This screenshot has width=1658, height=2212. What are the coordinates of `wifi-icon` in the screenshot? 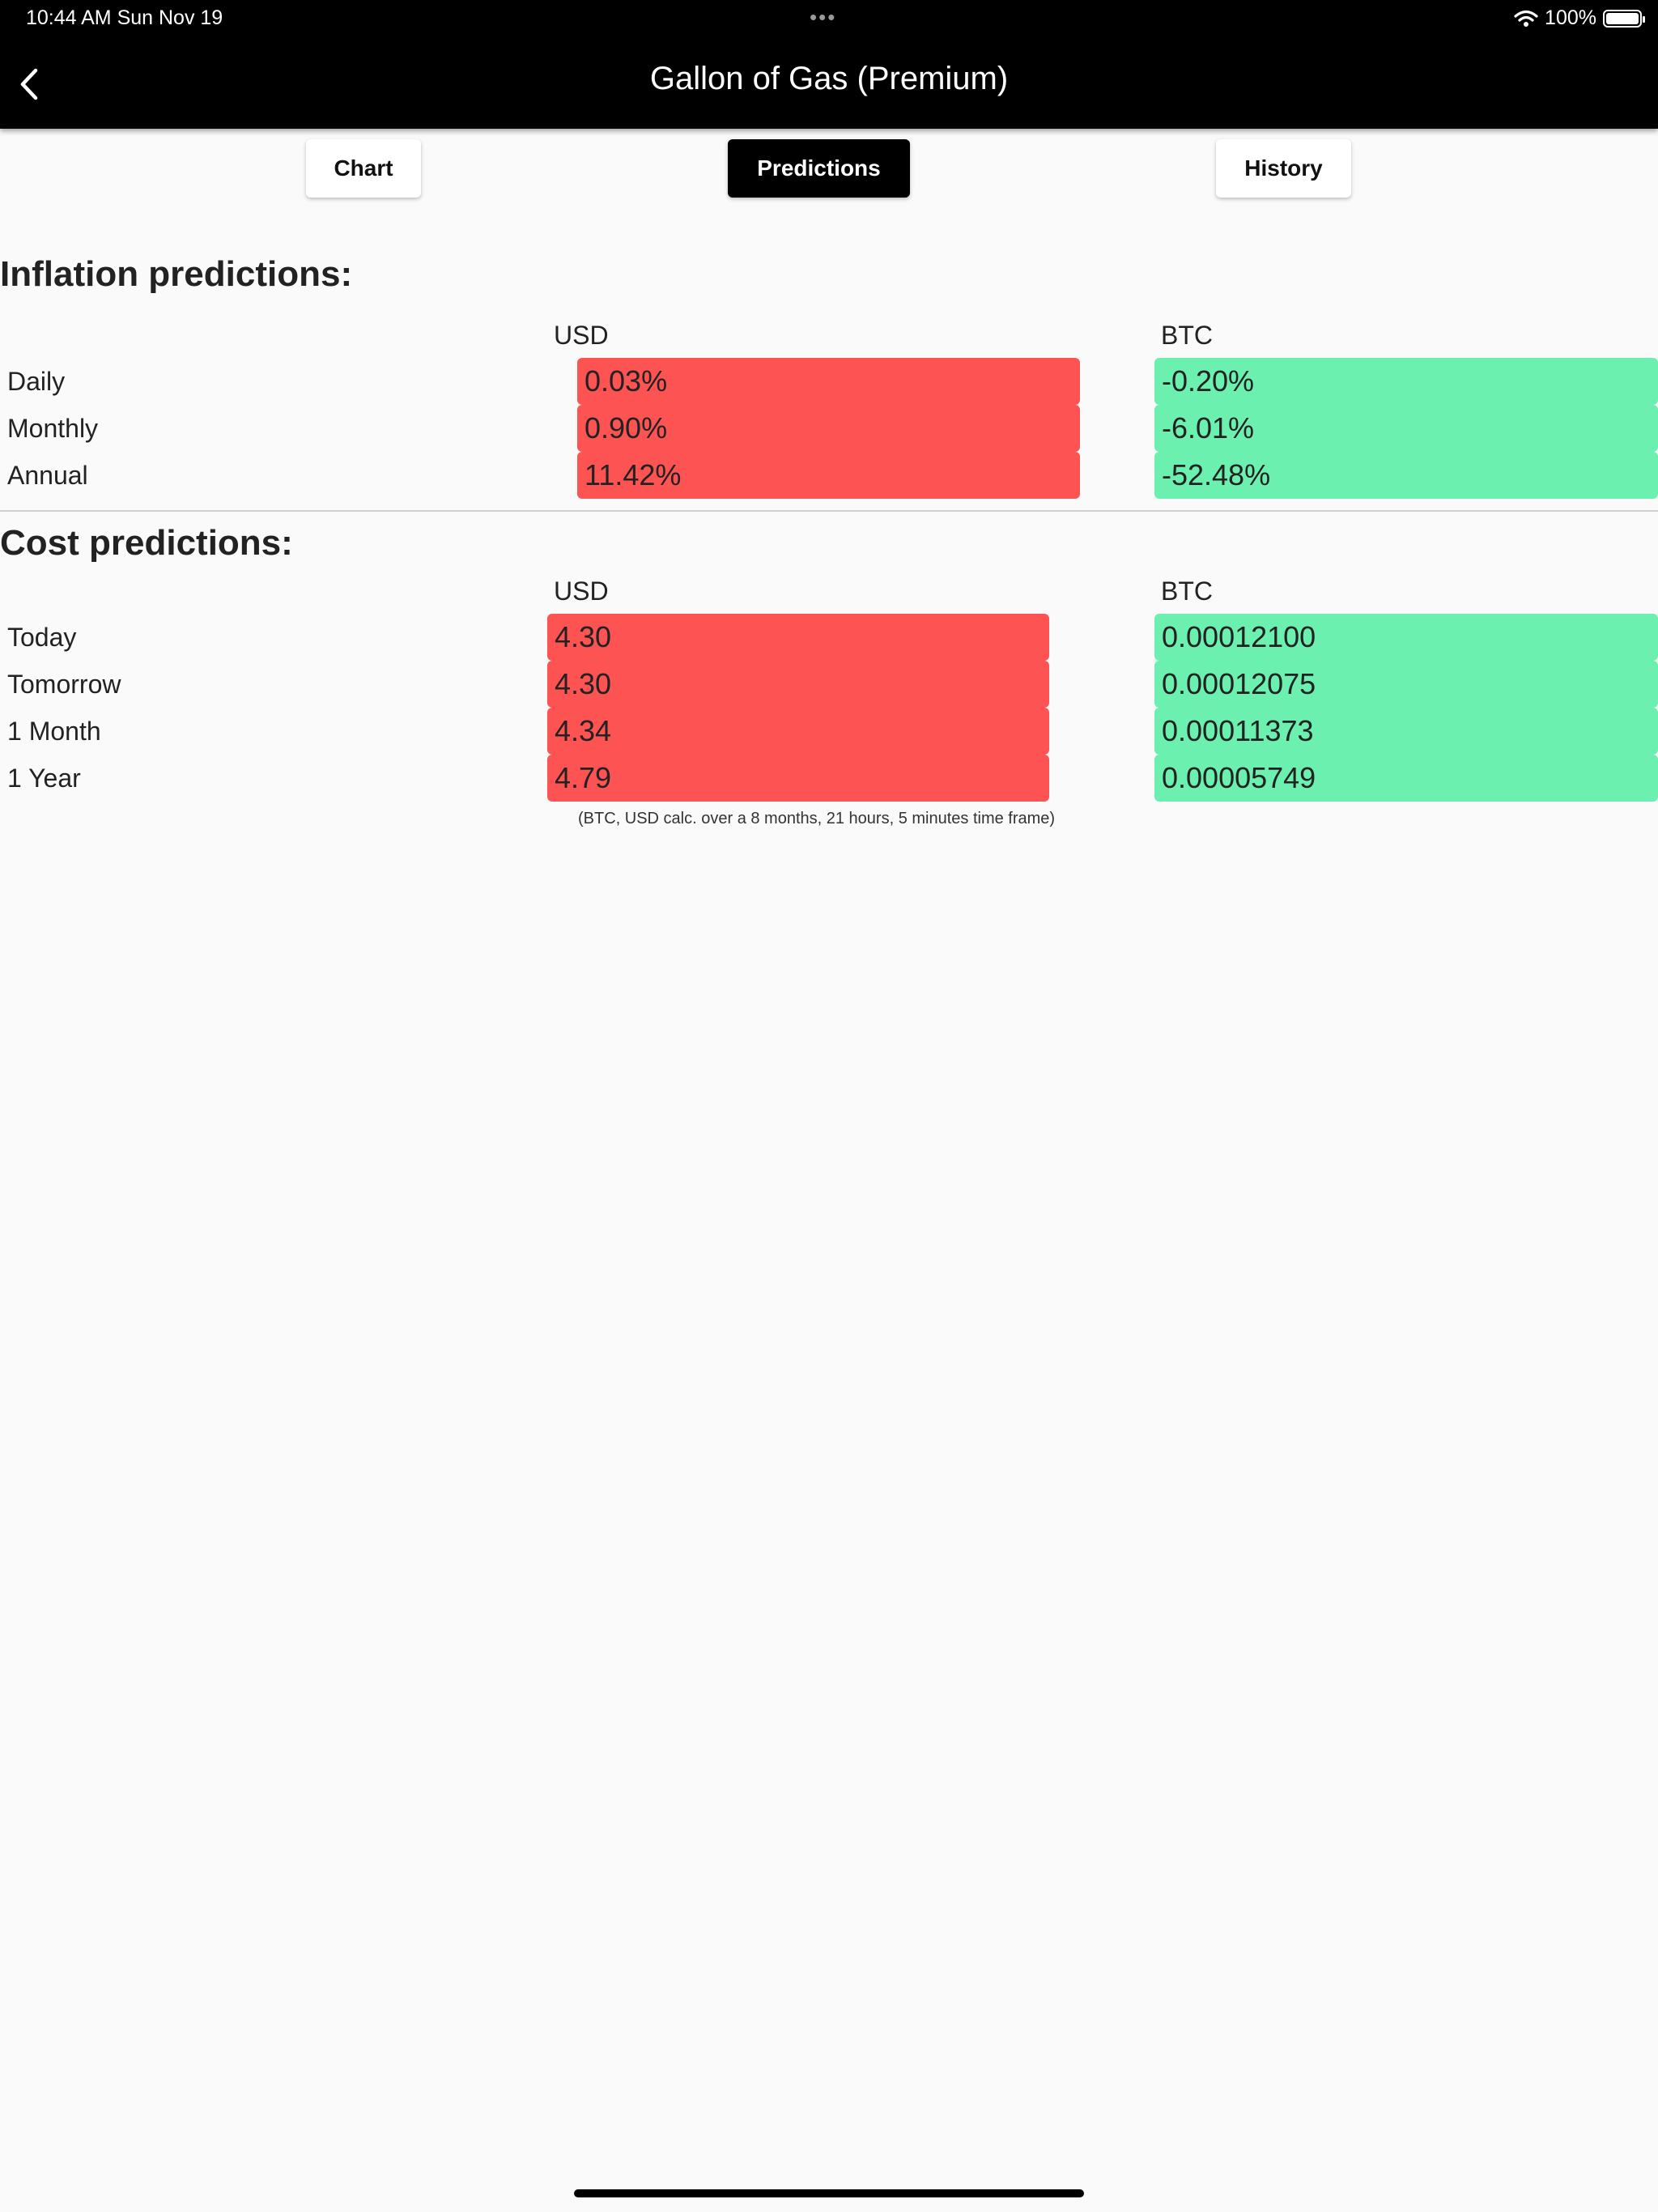 It's located at (1526, 19).